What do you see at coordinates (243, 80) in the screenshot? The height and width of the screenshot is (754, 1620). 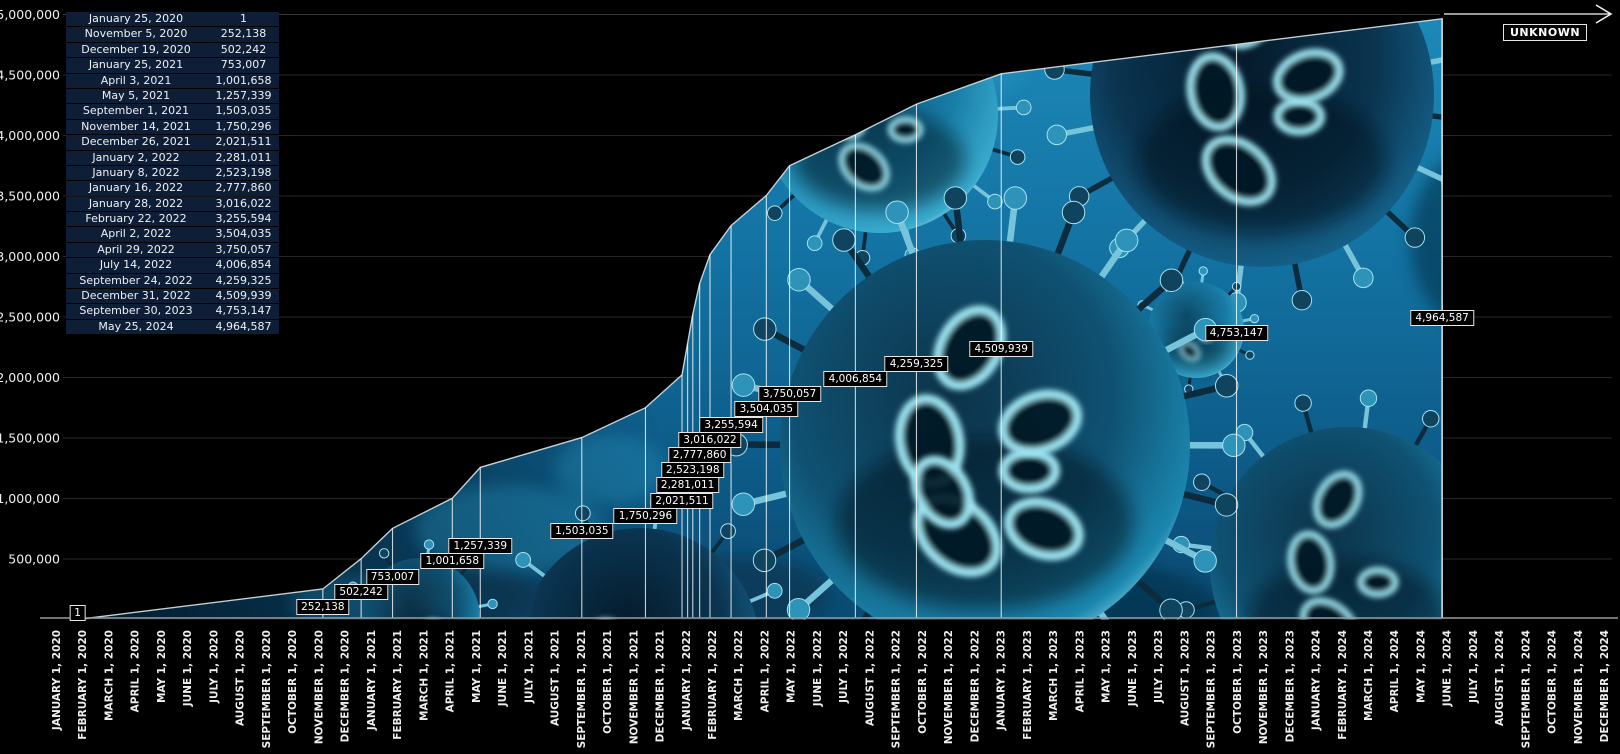 I see `table-cell-value: 1,001,658` at bounding box center [243, 80].